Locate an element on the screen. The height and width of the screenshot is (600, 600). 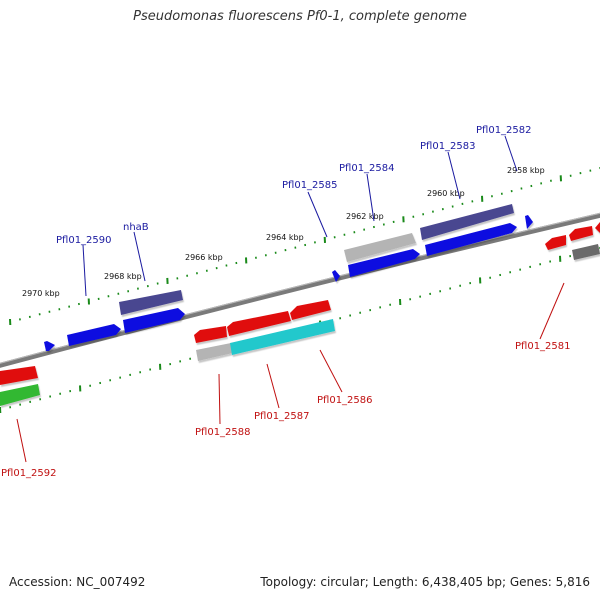
scale-label: 2960 kbp is located at coordinates (446, 193).